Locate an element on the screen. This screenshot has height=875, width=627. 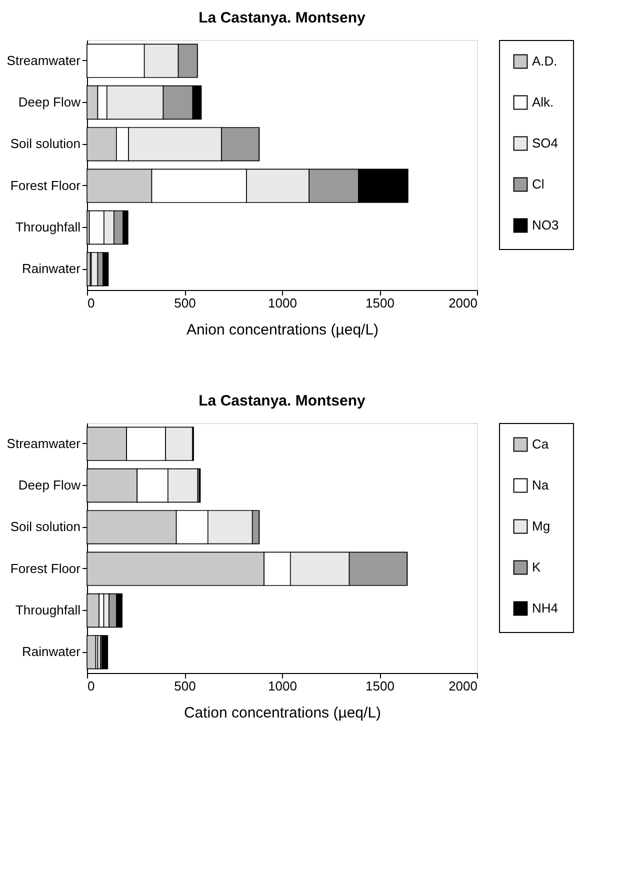
legend-label: NH4 is located at coordinates (545, 608).